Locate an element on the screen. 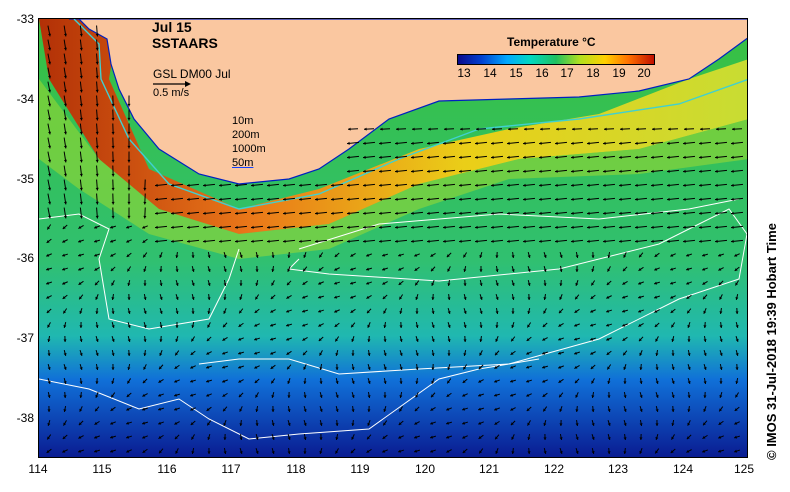 The image size is (790, 492). x-axis-tick: 118 is located at coordinates (296, 469).